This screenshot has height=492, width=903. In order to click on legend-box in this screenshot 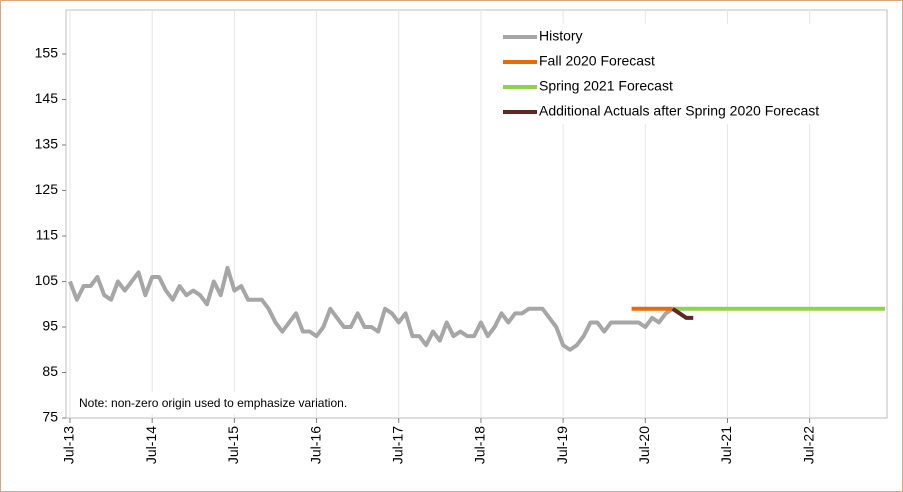, I will do `click(682, 74)`.